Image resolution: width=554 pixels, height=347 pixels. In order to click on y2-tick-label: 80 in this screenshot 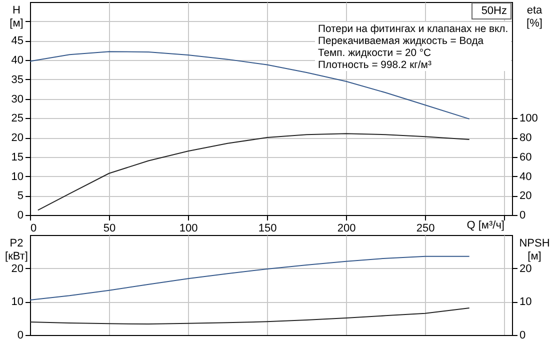, I will do `click(526, 138)`.